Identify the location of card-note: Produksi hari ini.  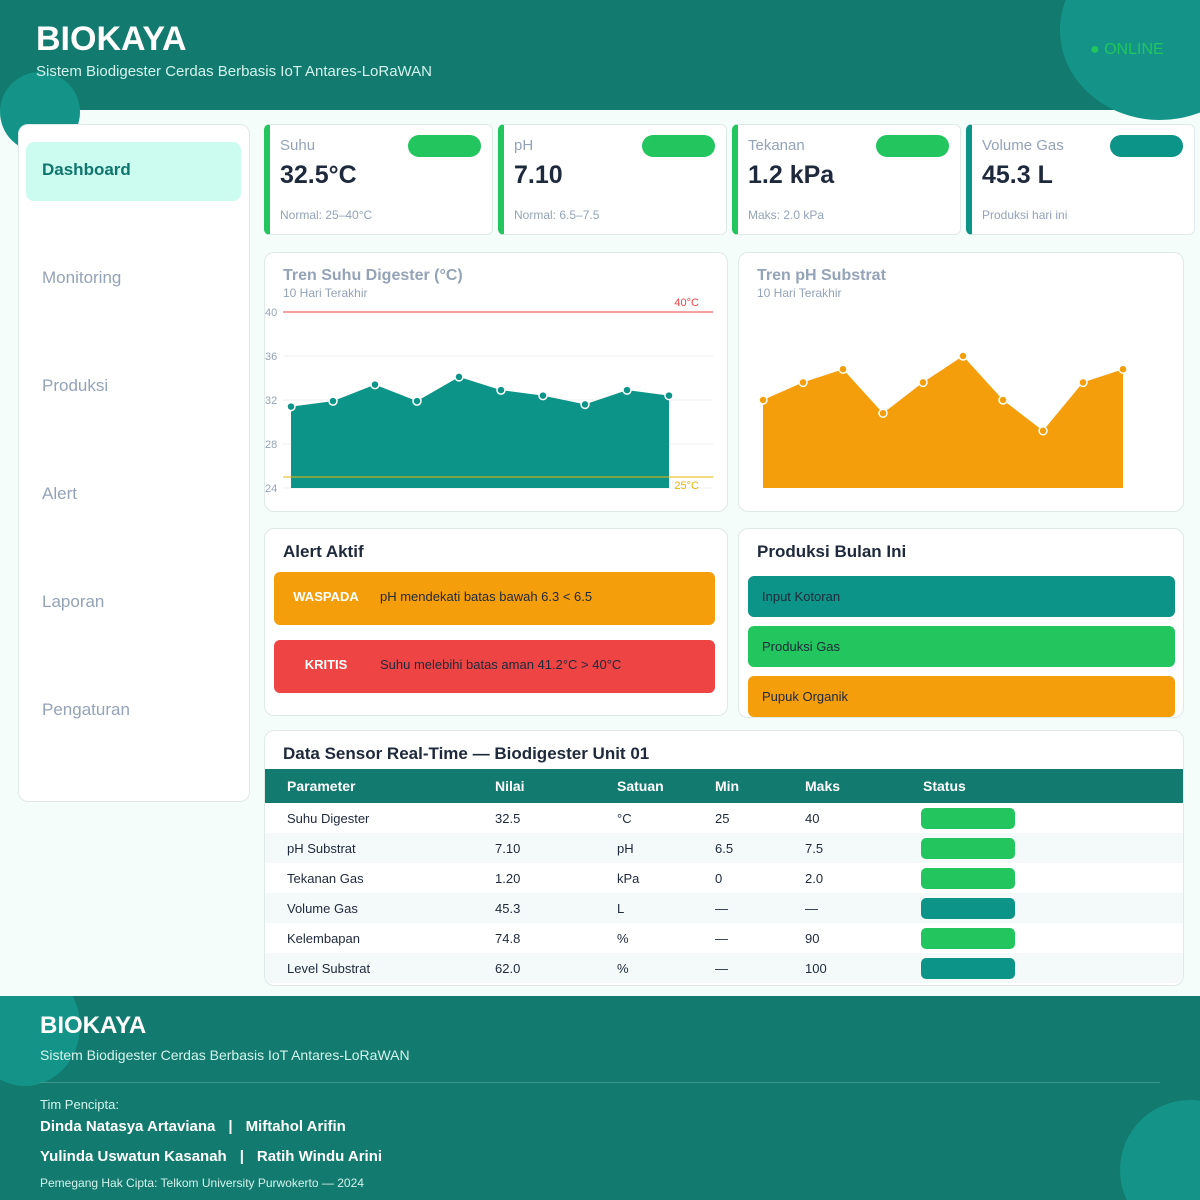
(1025, 215).